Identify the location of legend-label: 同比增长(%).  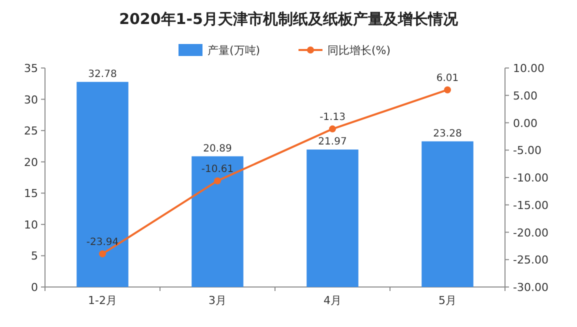
(359, 50).